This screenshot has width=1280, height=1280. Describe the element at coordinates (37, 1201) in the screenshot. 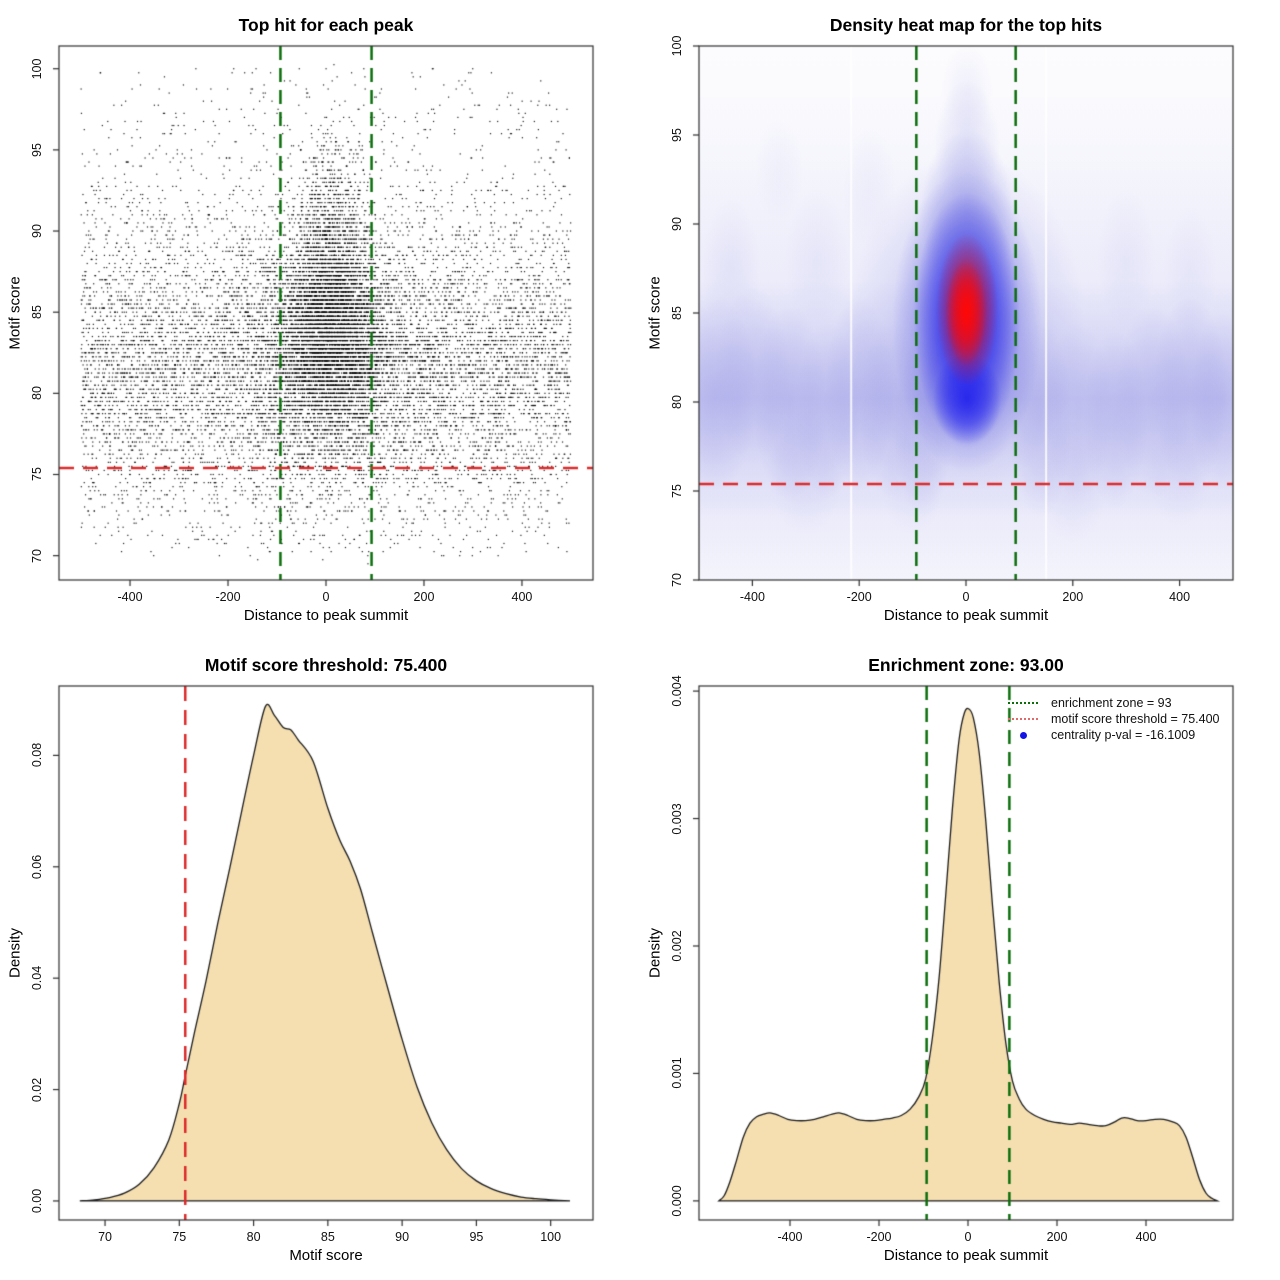

I see `y-tick-label: 0.00` at that location.